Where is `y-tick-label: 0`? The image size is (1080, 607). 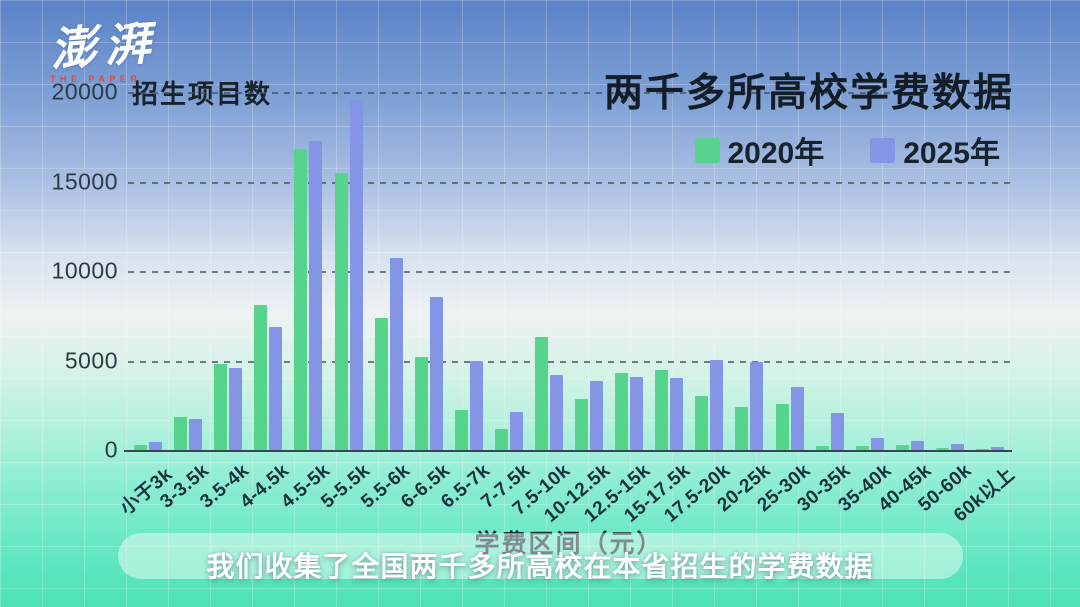 y-tick-label: 0 is located at coordinates (111, 449).